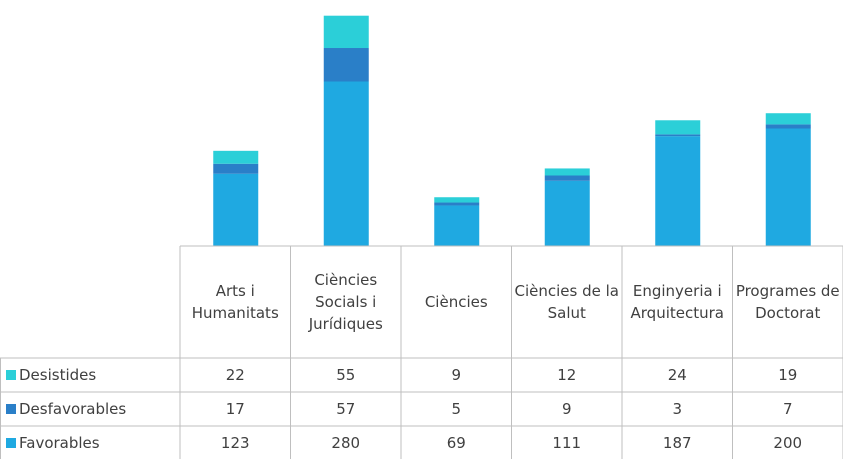 The height and width of the screenshot is (459, 843). I want to click on category-label: Arts i Humanitats, so click(235, 302).